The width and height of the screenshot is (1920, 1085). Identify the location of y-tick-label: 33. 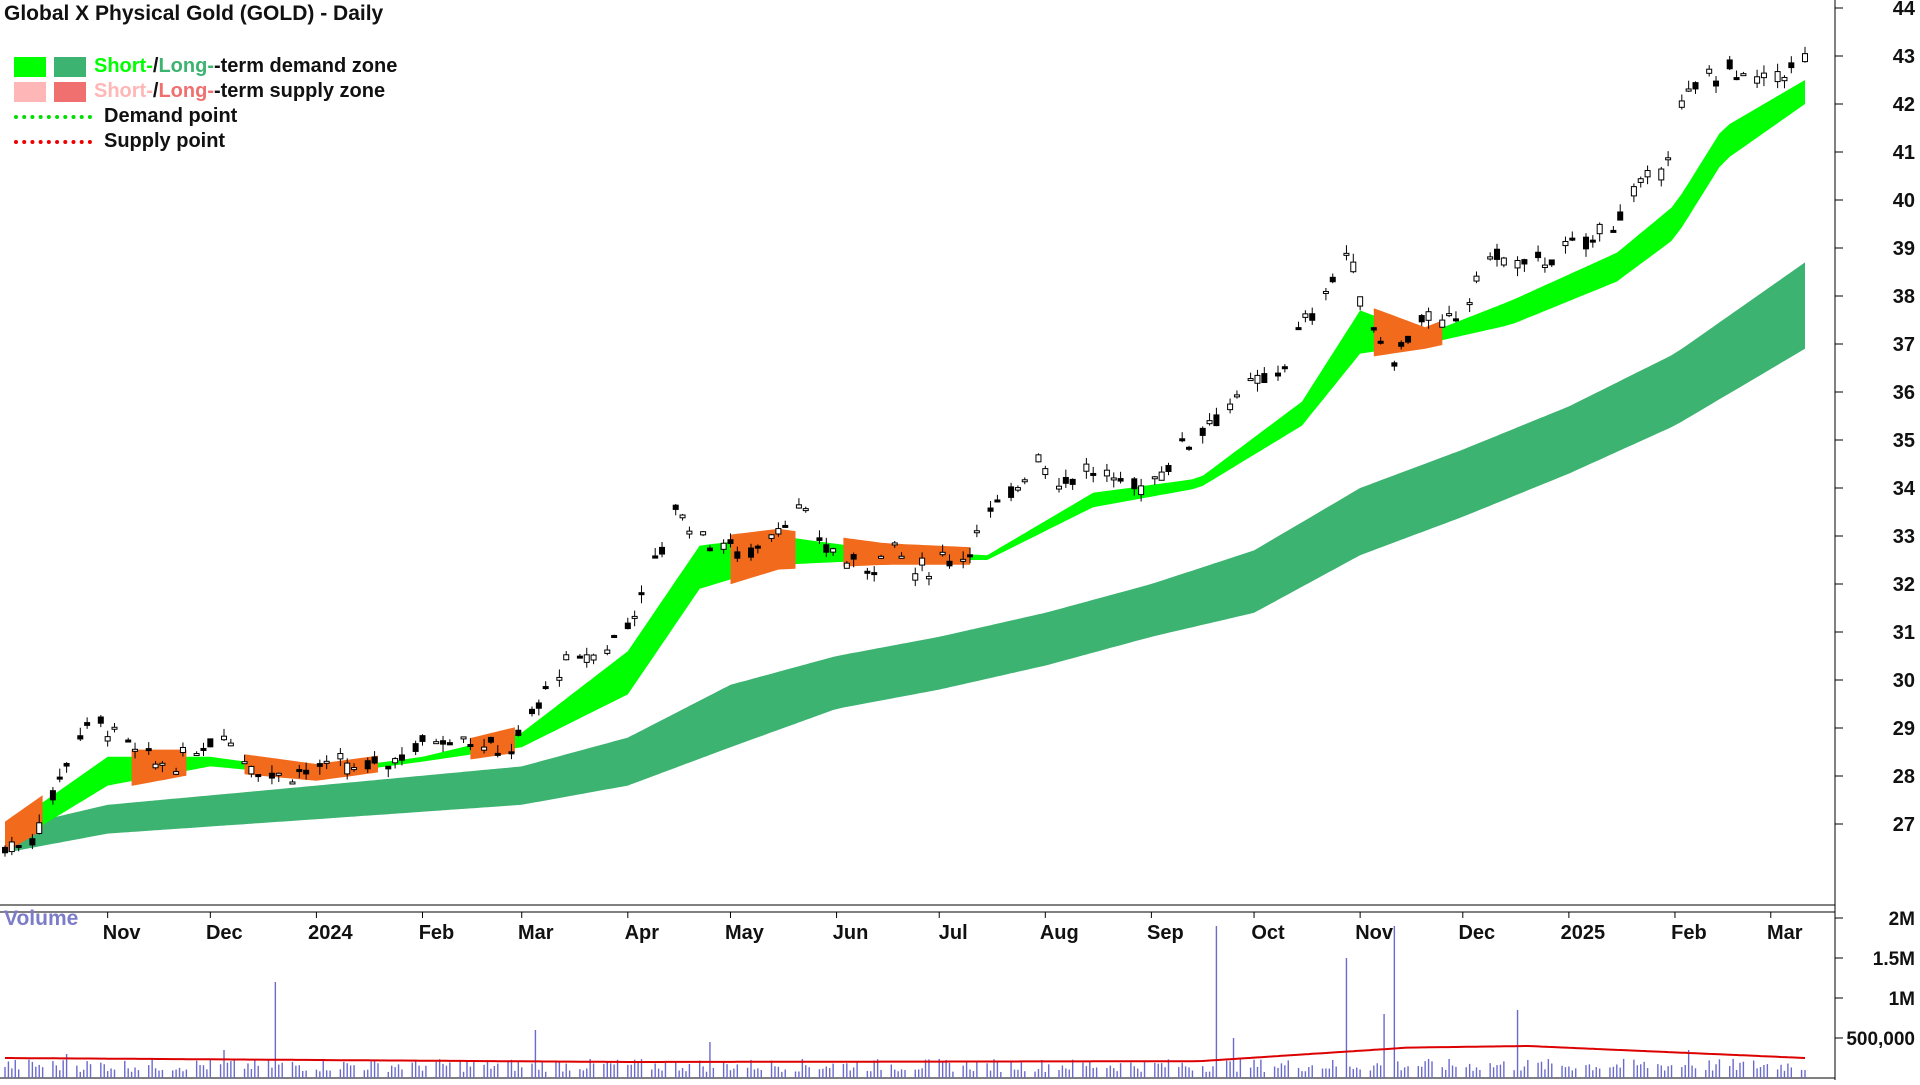
(1904, 537).